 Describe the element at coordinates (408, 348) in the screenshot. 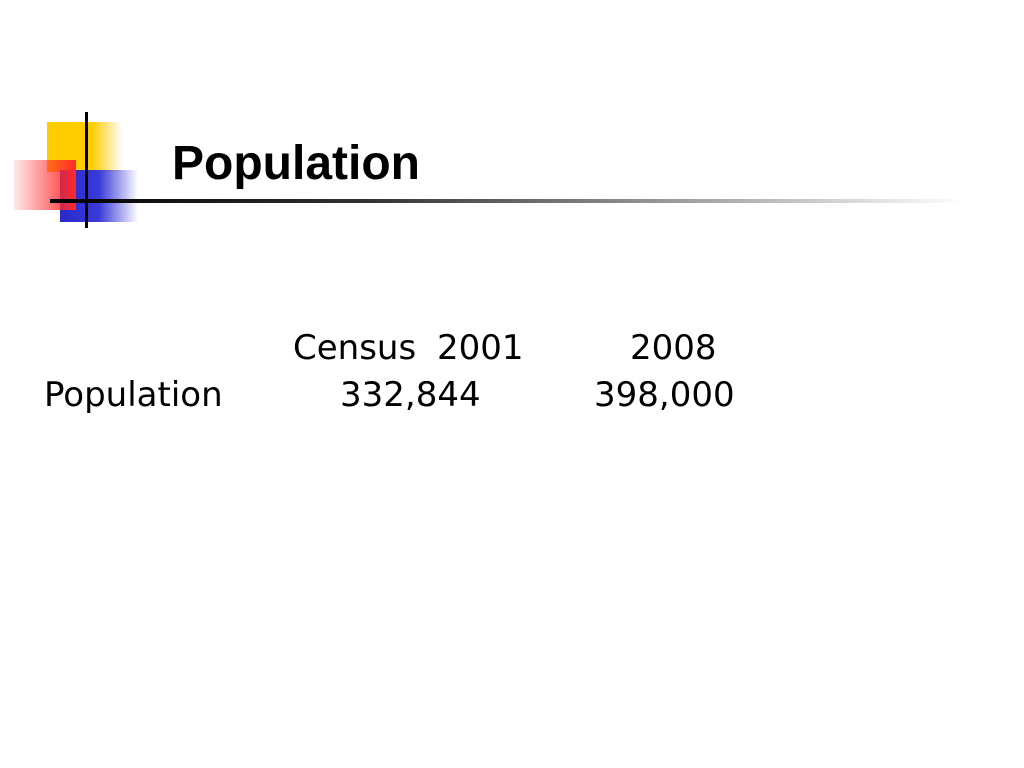

I see `column-header: Census 2001` at that location.